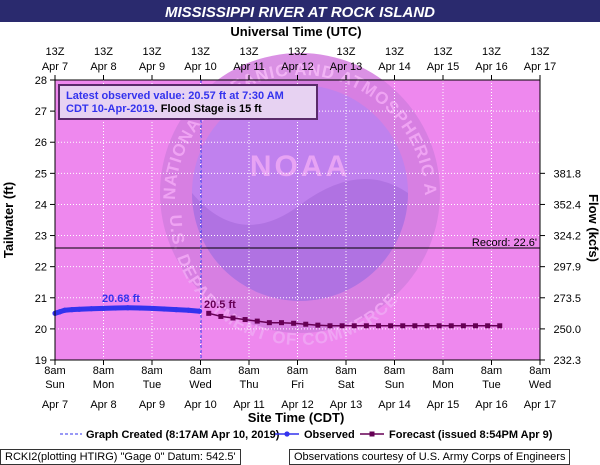 The width and height of the screenshot is (600, 465). What do you see at coordinates (41, 81) in the screenshot?
I see `left-tick-label: 28` at bounding box center [41, 81].